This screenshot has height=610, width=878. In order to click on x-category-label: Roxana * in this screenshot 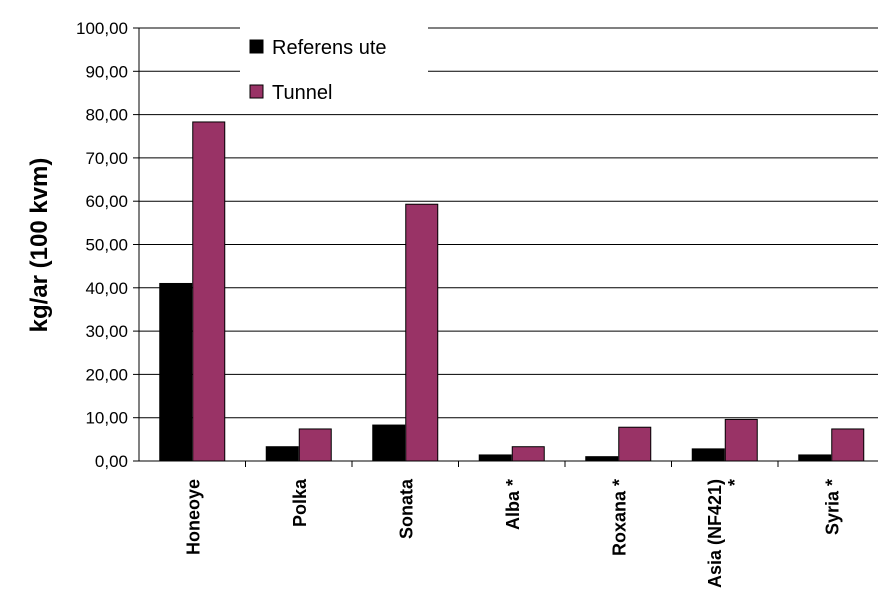, I will do `click(619, 517)`.